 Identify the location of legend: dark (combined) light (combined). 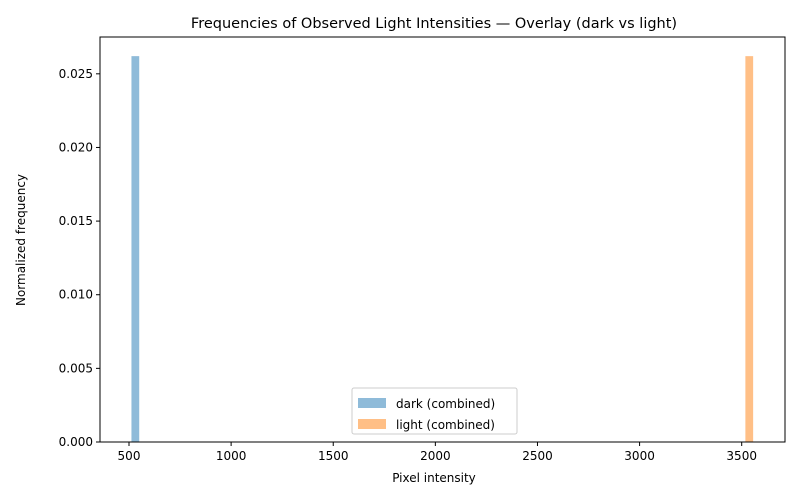
(434, 411).